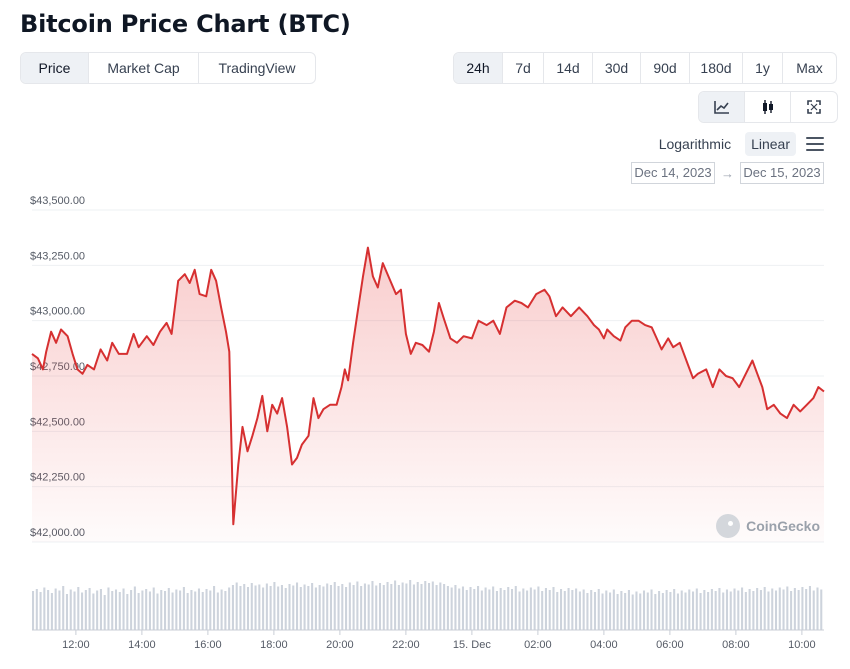 The height and width of the screenshot is (669, 850). Describe the element at coordinates (768, 107) in the screenshot. I see `candlestick-button` at that location.